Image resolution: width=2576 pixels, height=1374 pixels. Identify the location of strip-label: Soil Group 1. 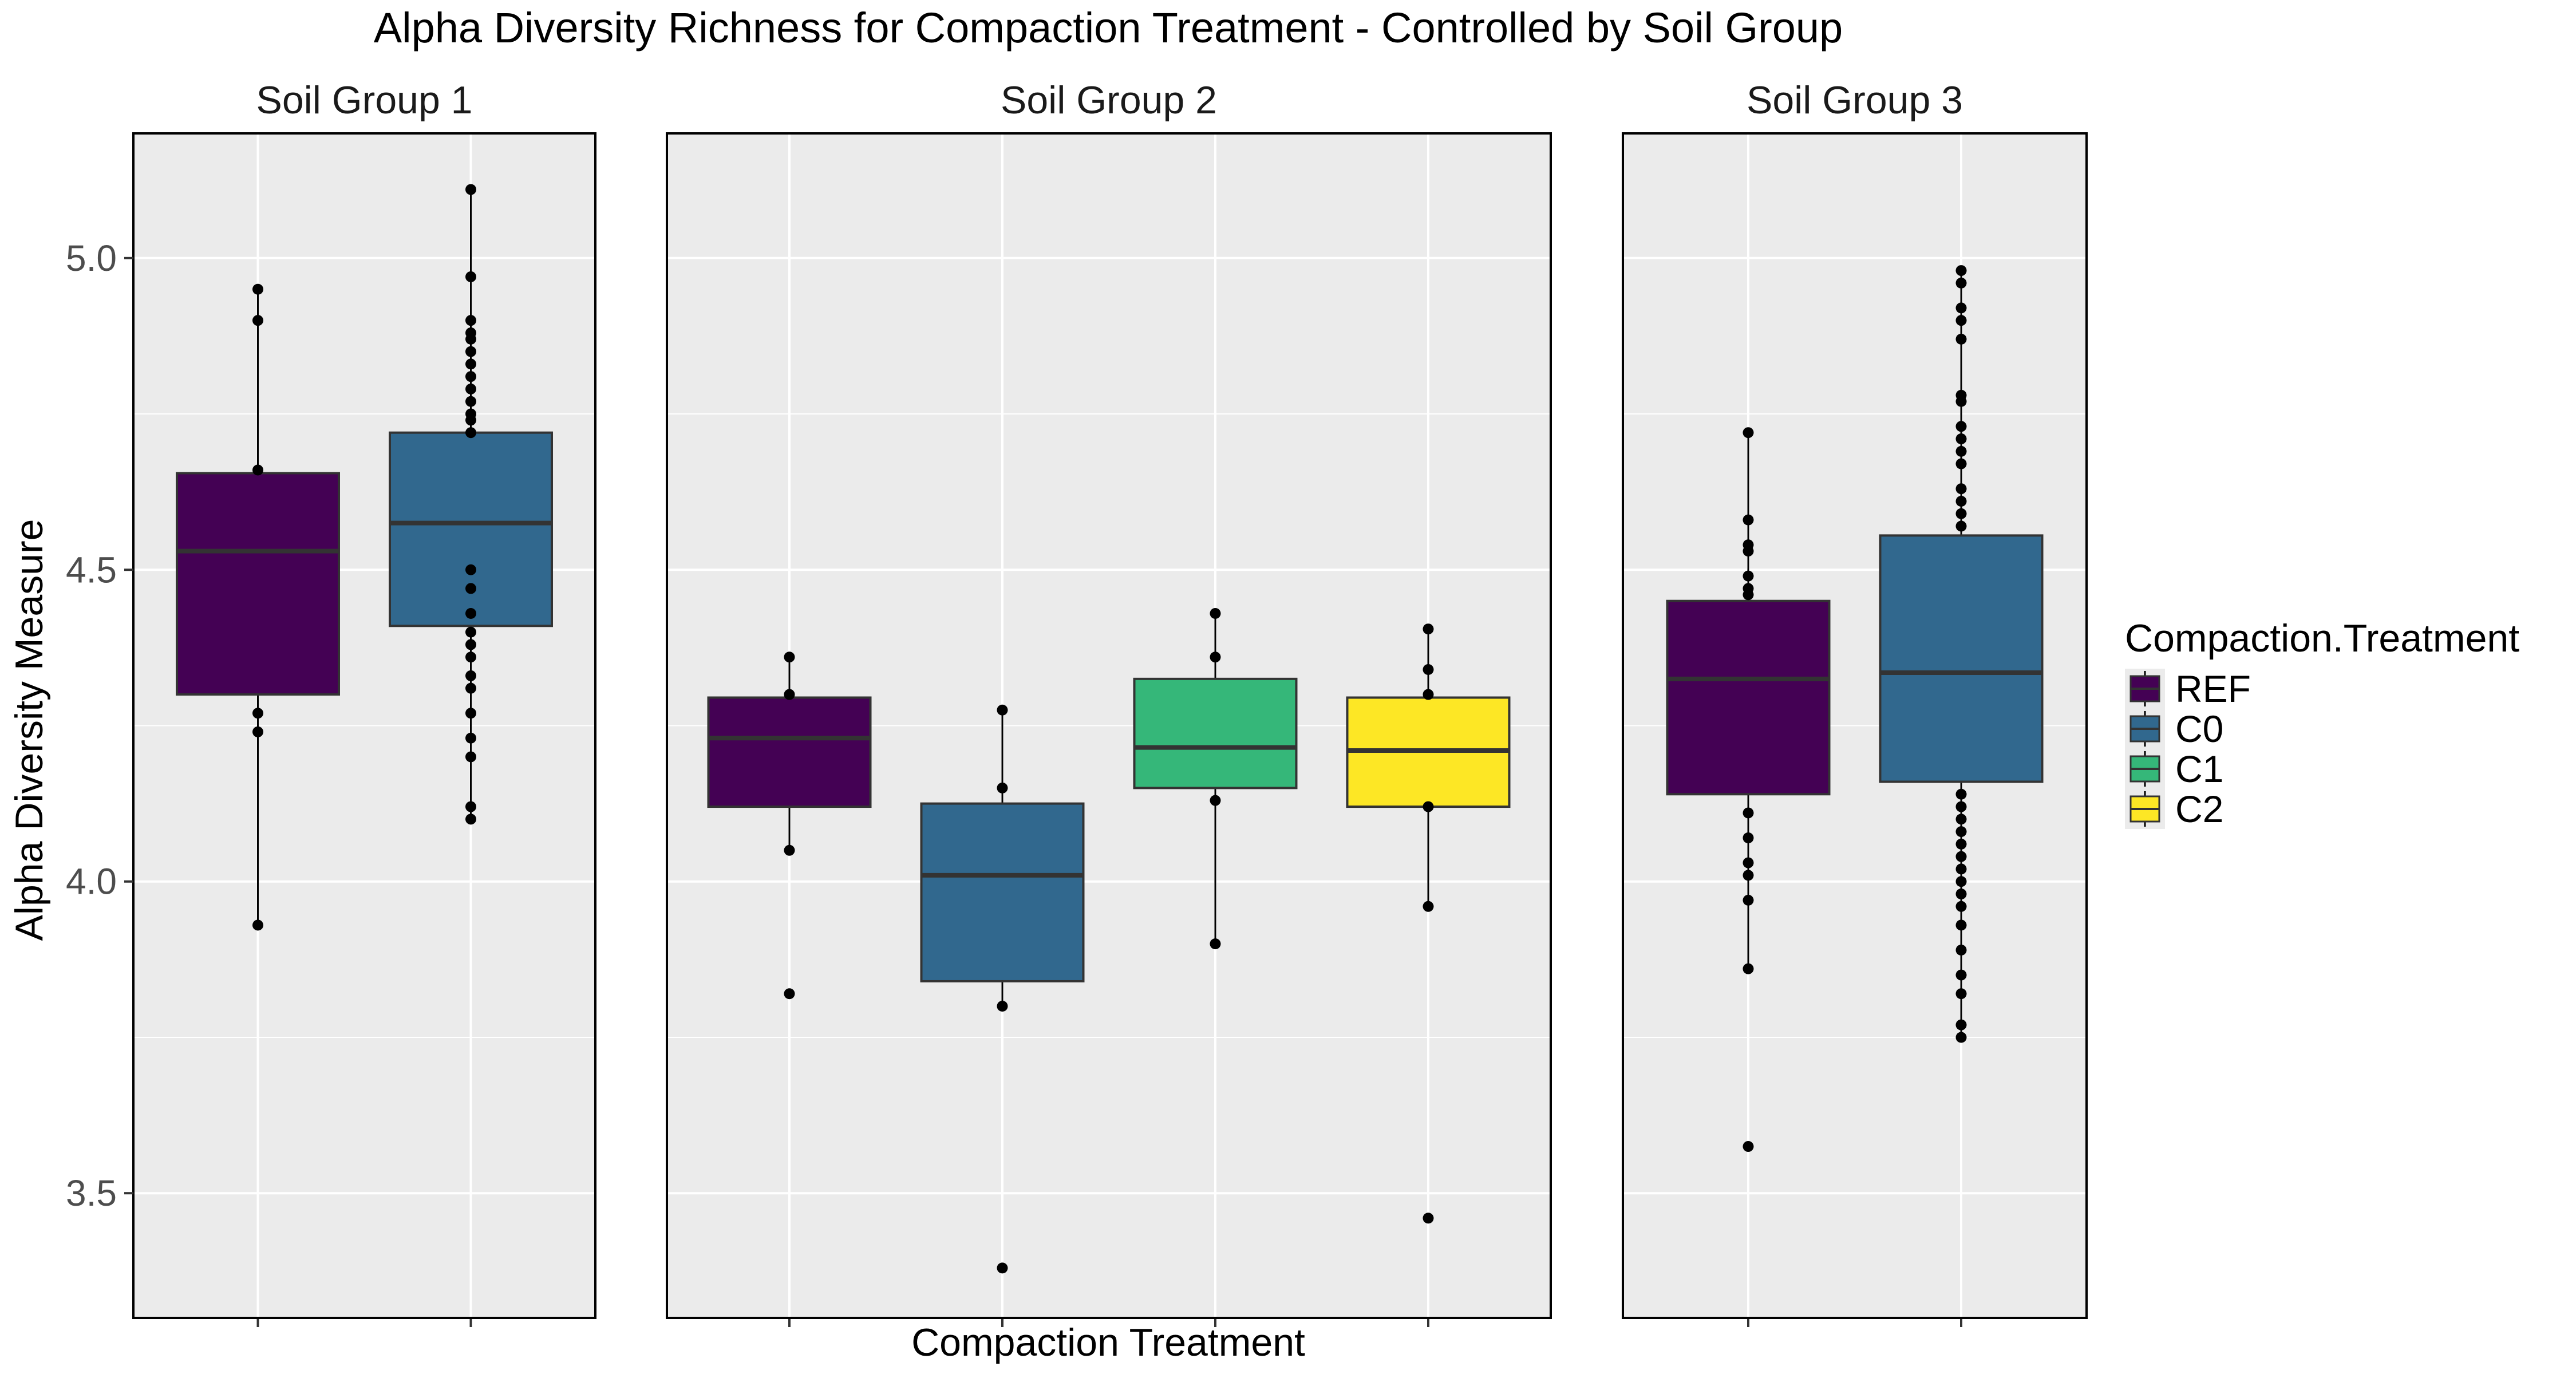
(364, 100).